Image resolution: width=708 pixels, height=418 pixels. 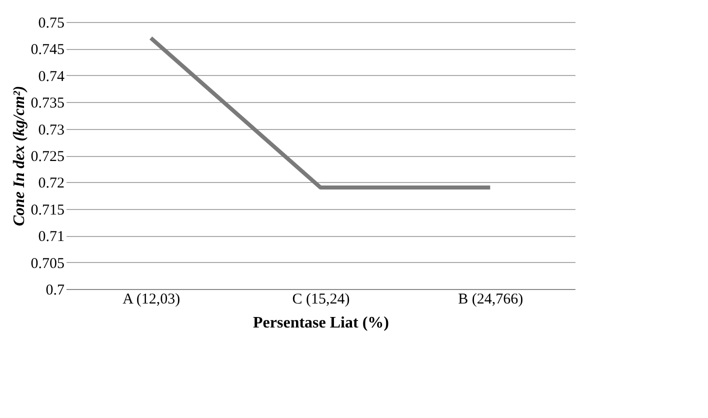 I want to click on y-tick-label: 0.74, so click(x=51, y=76).